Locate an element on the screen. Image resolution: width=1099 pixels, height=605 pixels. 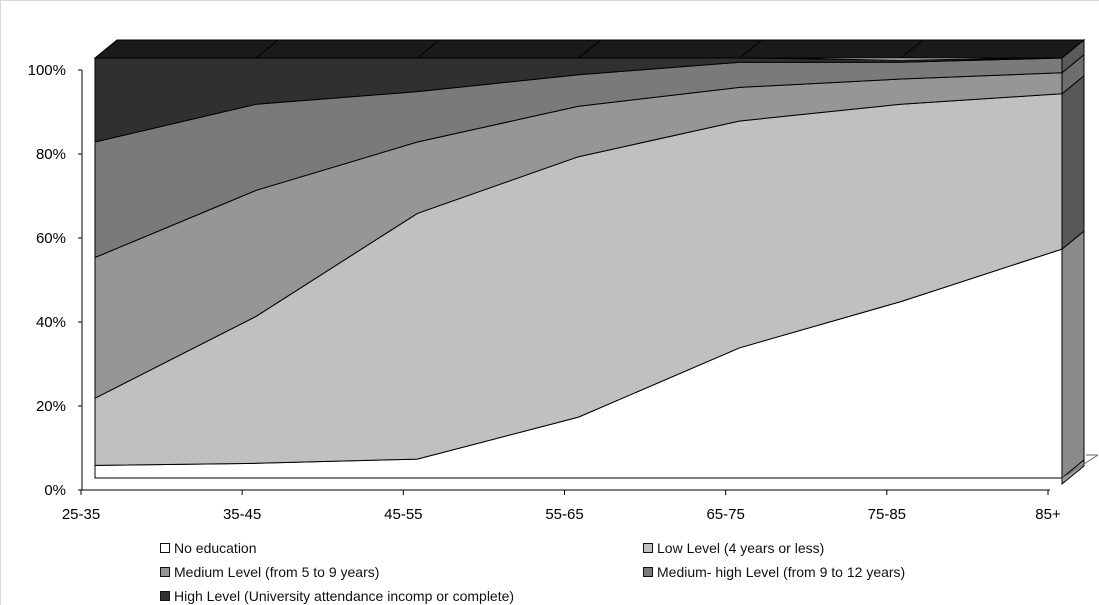
legend-label: Medium Level (from 5 to 9 years) is located at coordinates (277, 572).